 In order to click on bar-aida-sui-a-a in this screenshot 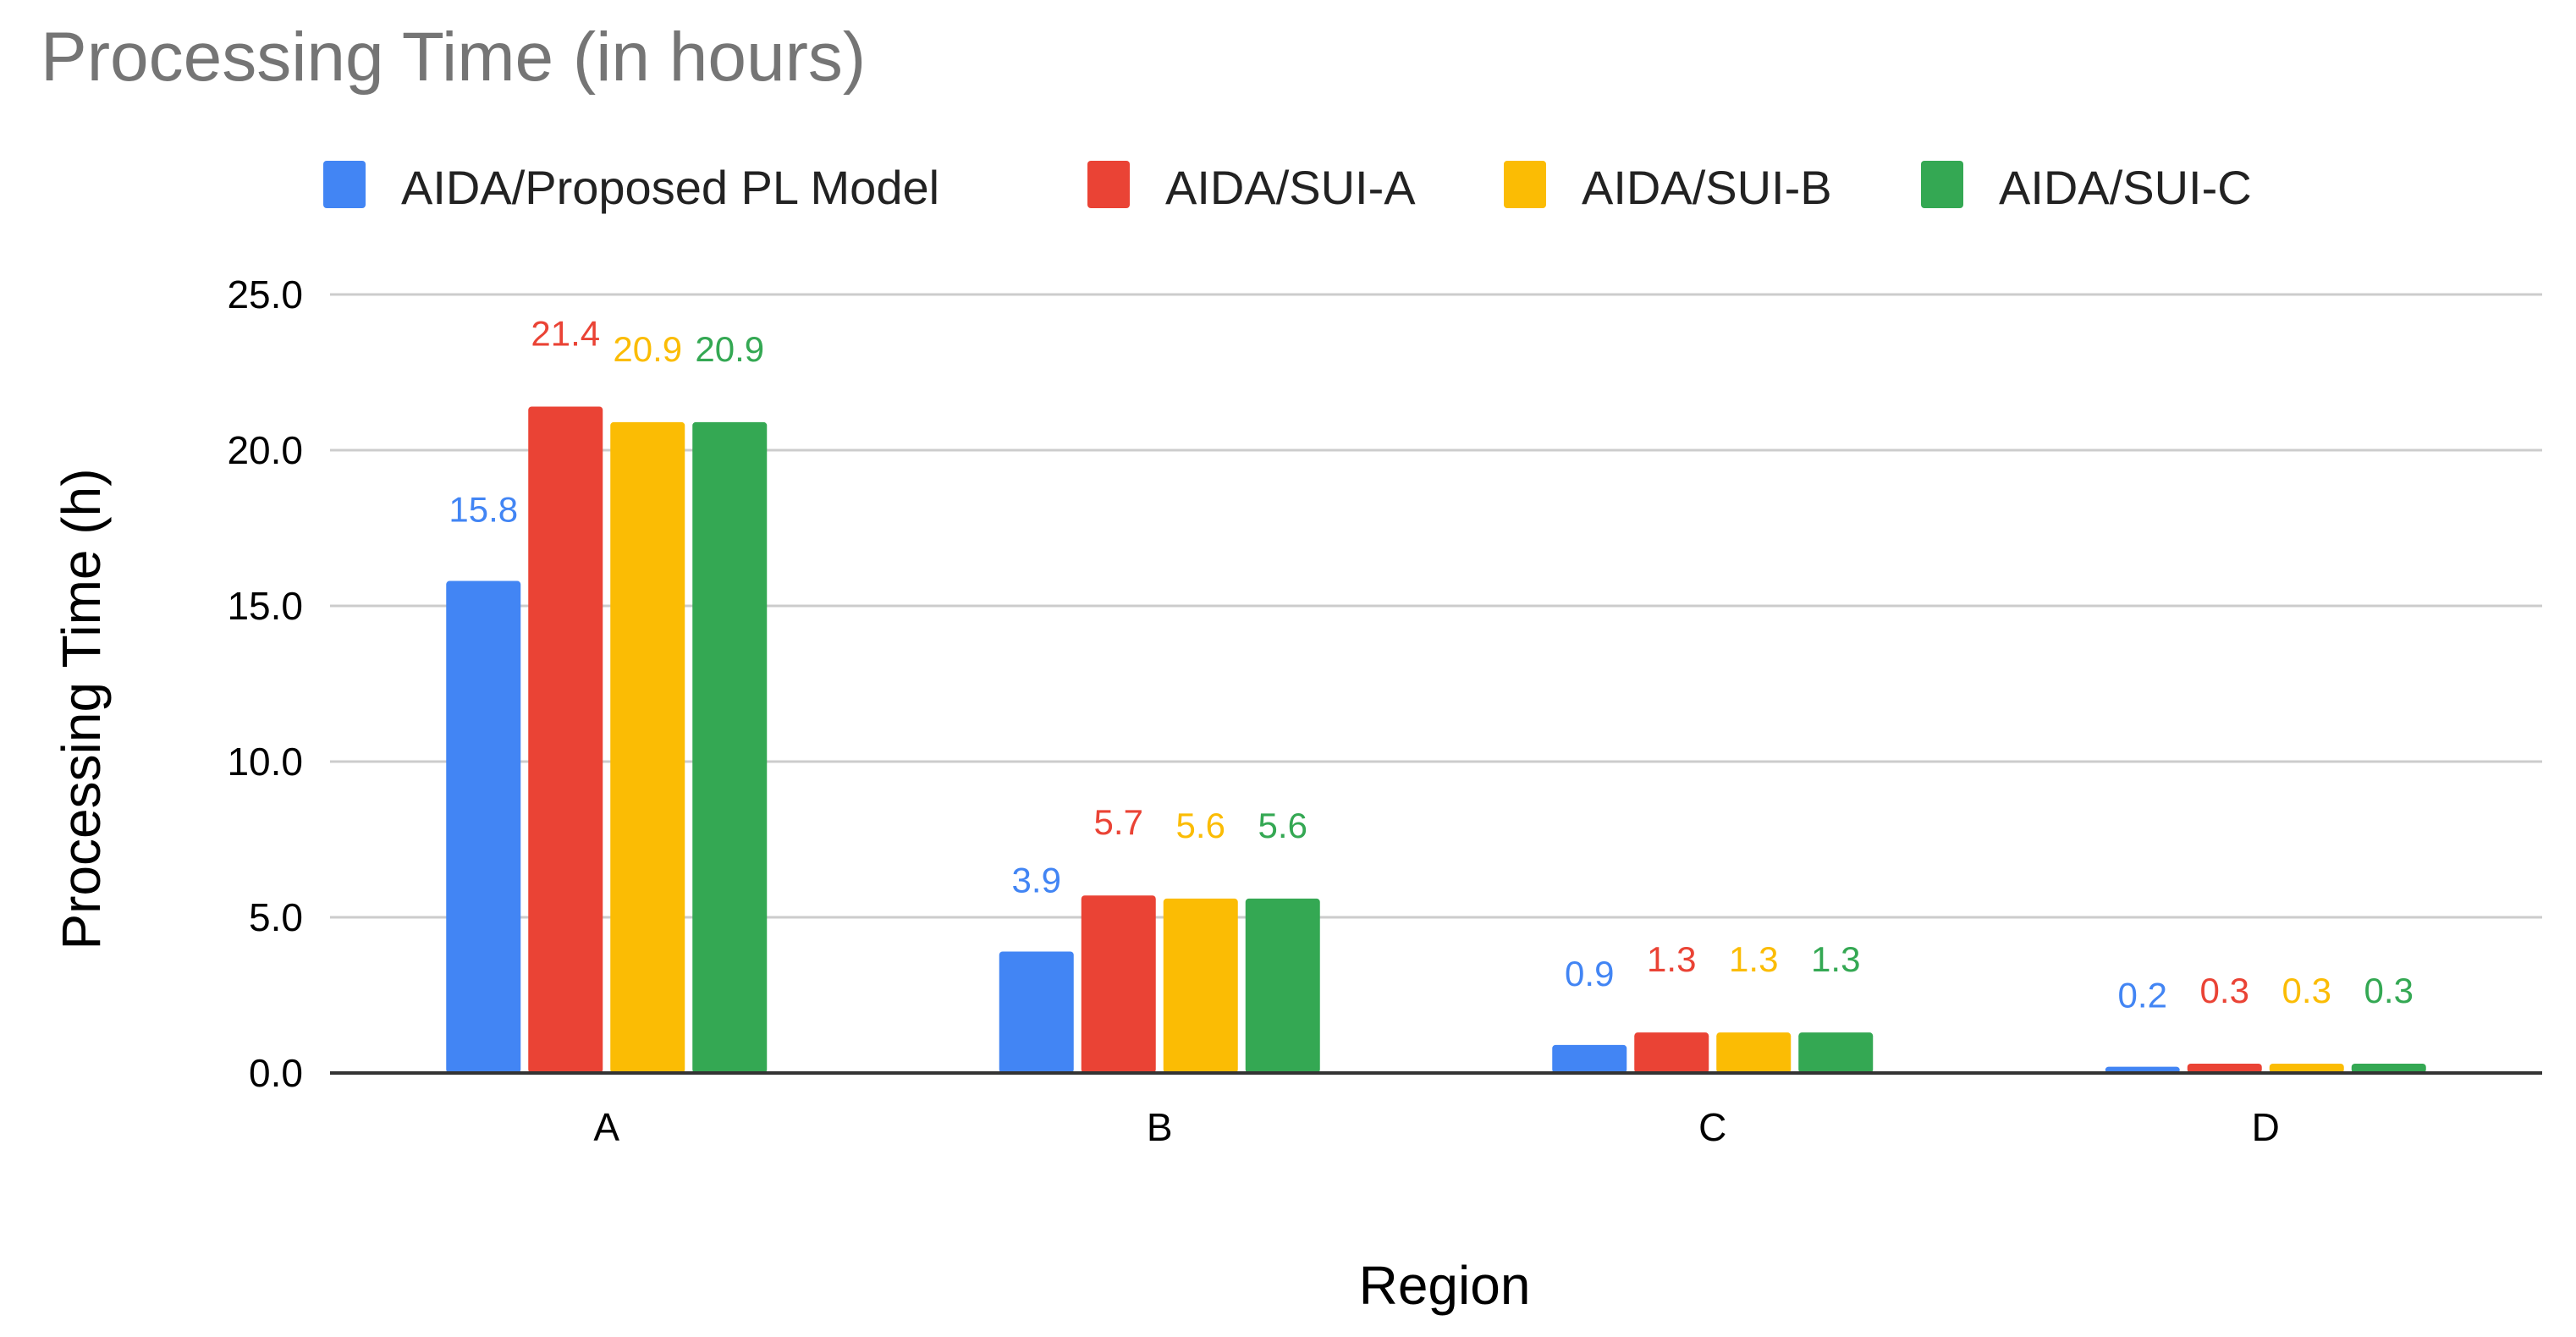, I will do `click(565, 740)`.